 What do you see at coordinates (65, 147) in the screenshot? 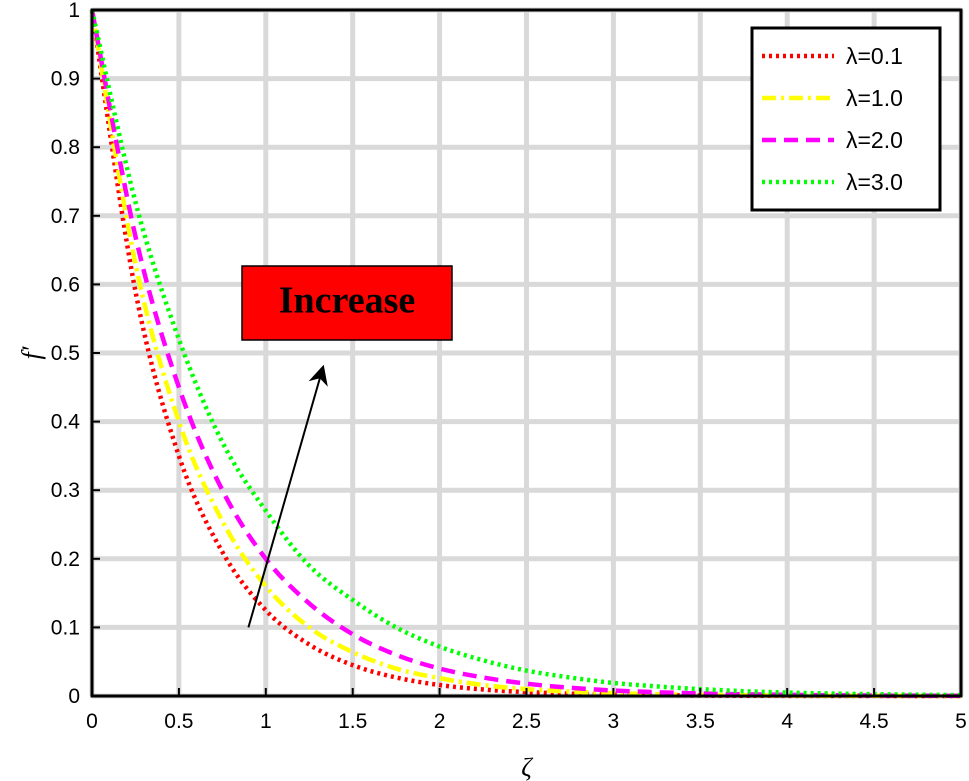
I see `y-tick-label: 0.8` at bounding box center [65, 147].